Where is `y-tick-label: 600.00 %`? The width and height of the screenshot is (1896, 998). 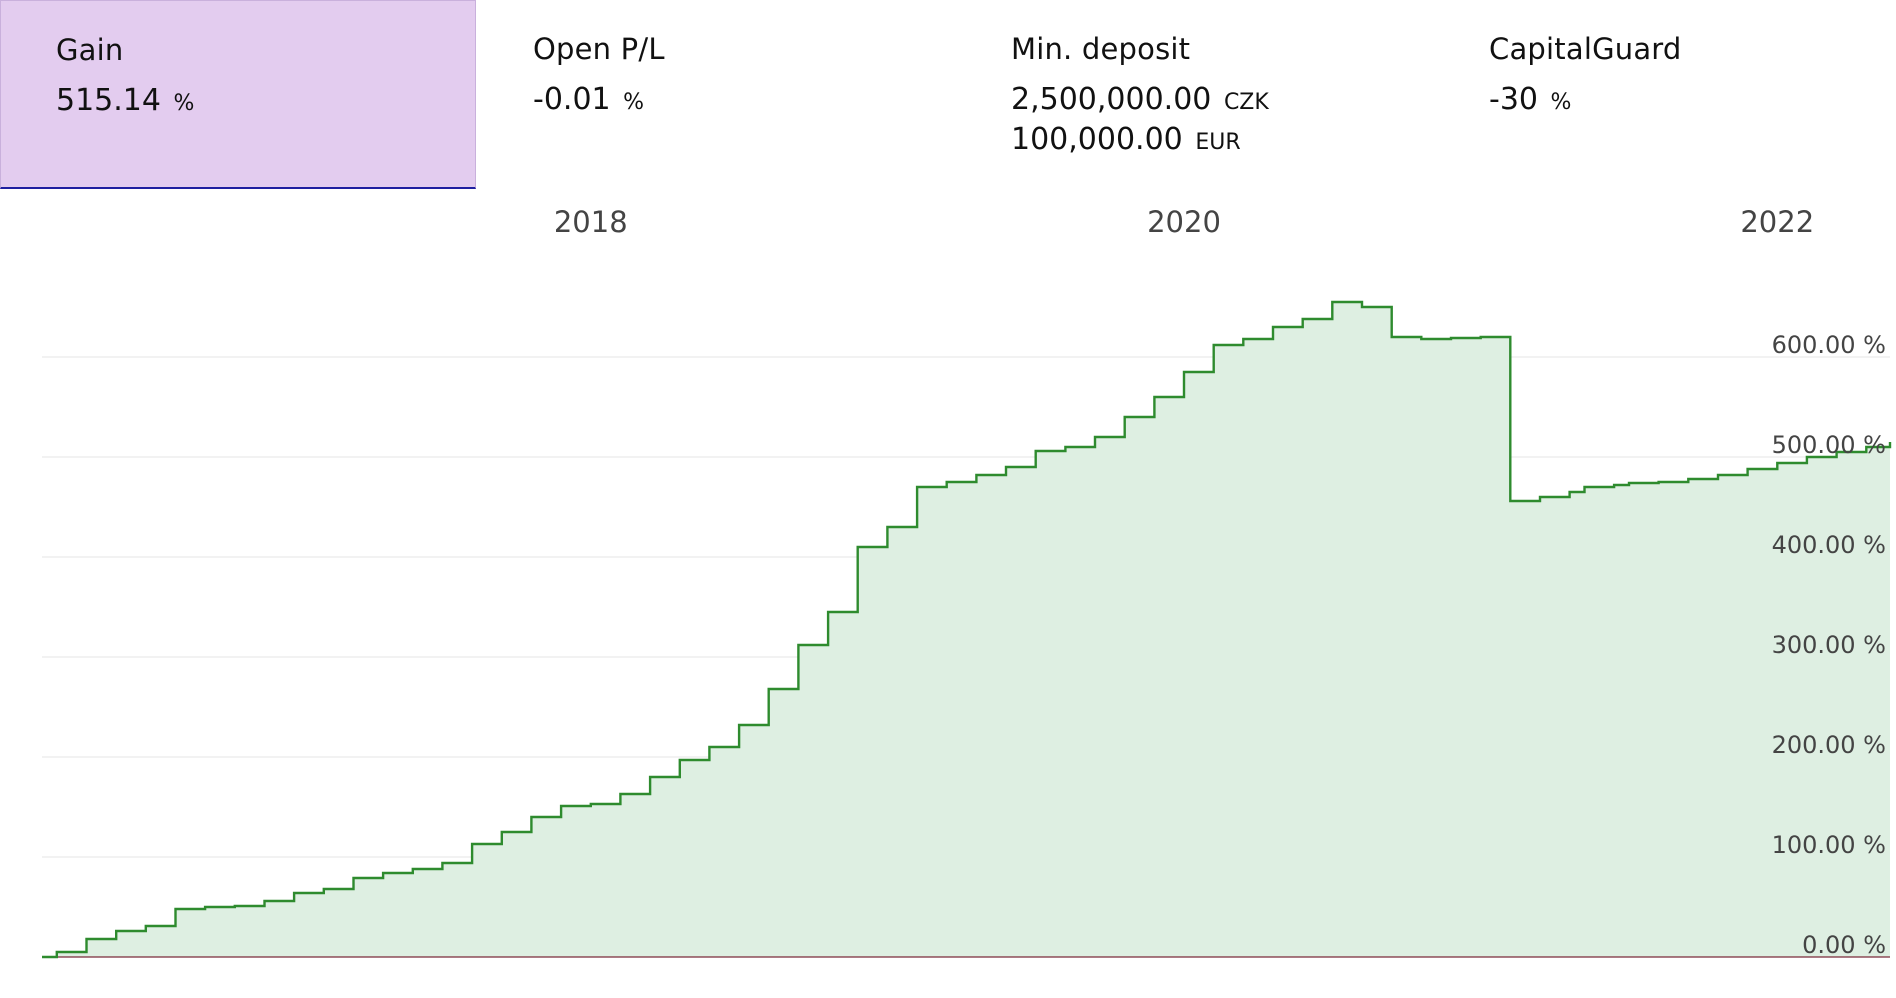 y-tick-label: 600.00 % is located at coordinates (1829, 345).